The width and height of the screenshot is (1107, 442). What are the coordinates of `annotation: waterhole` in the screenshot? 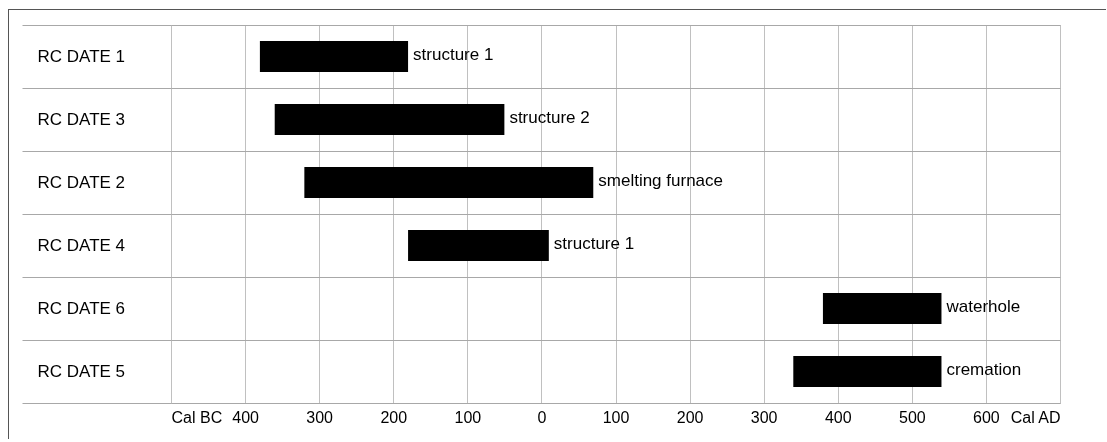 It's located at (983, 306).